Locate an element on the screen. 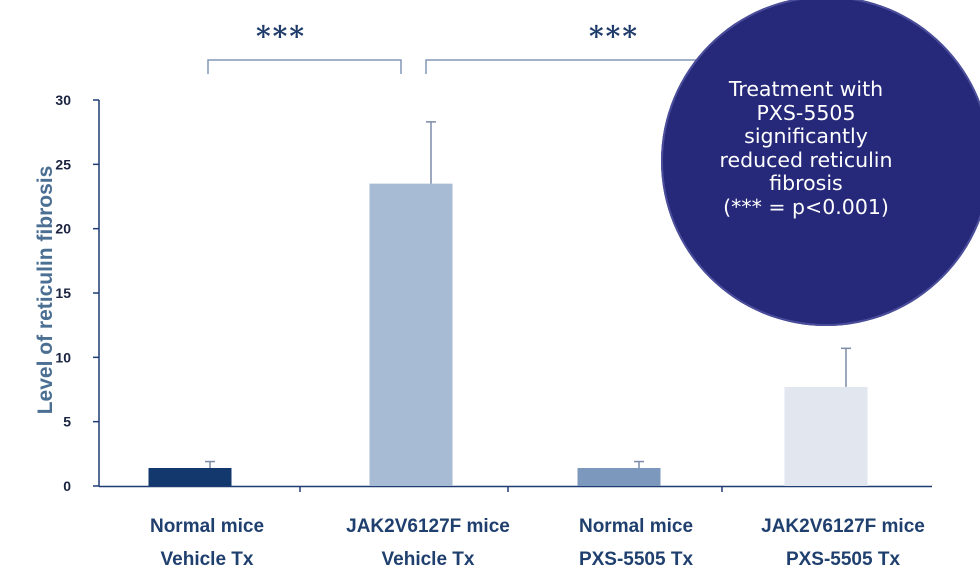  y-tick-label: 10 is located at coordinates (63, 357).